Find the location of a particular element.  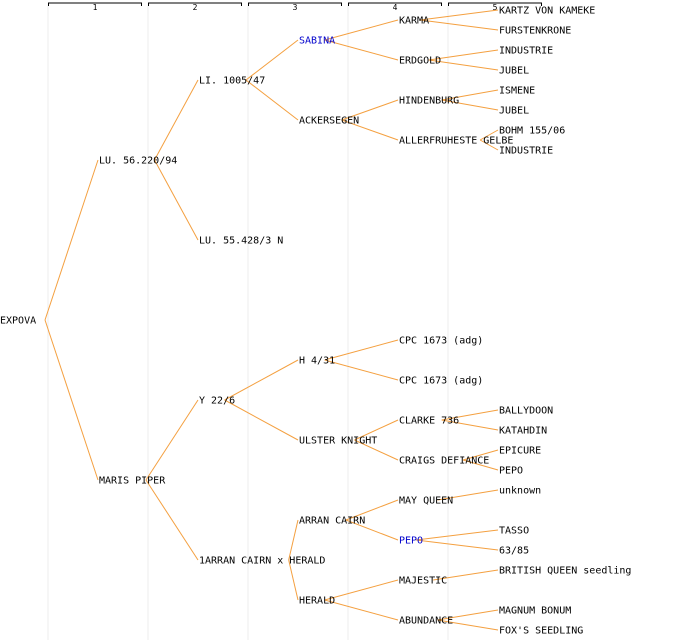

pedigree-node: Y 22/6 is located at coordinates (217, 401).